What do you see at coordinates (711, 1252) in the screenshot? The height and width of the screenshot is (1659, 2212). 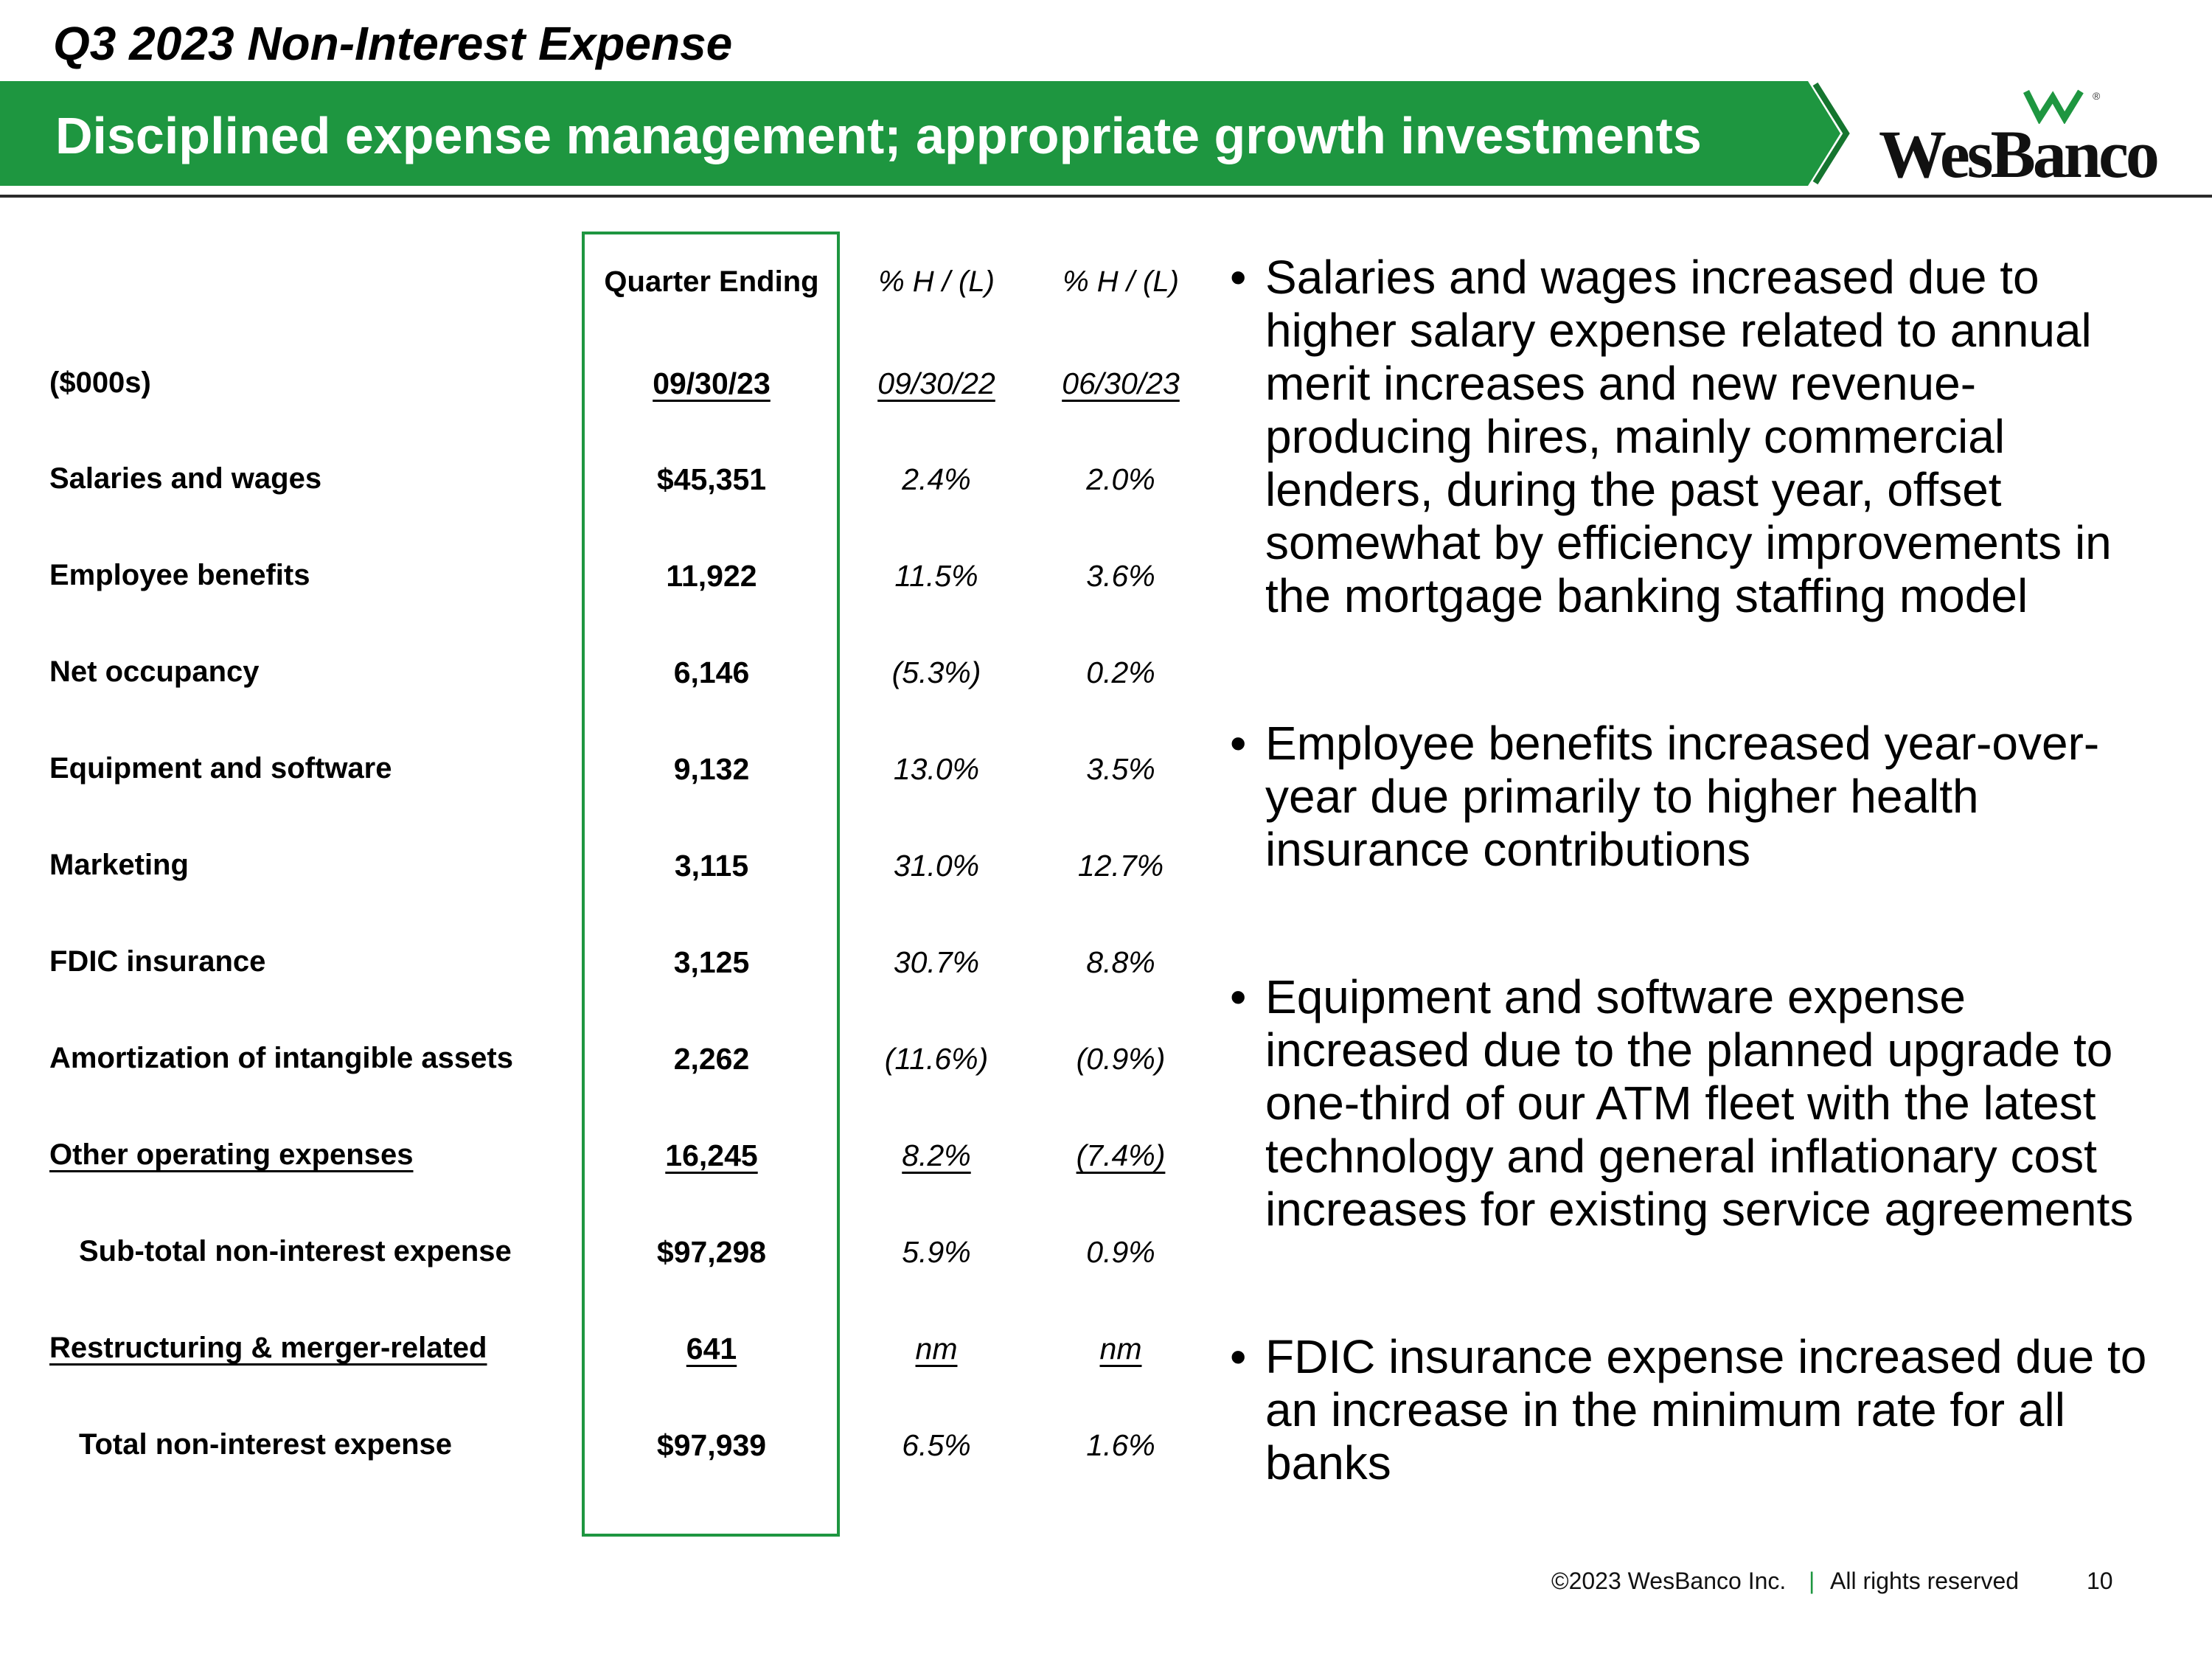 I see `row-value-subtotal: $97,298` at bounding box center [711, 1252].